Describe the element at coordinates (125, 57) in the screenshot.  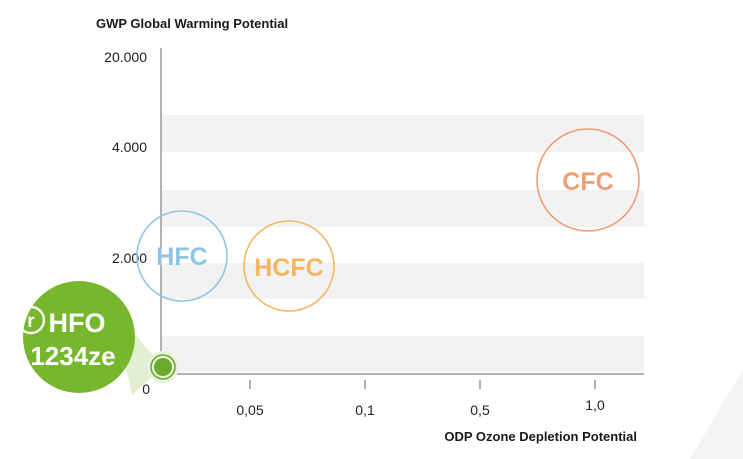
I see `y-tick-label: 20.000` at that location.